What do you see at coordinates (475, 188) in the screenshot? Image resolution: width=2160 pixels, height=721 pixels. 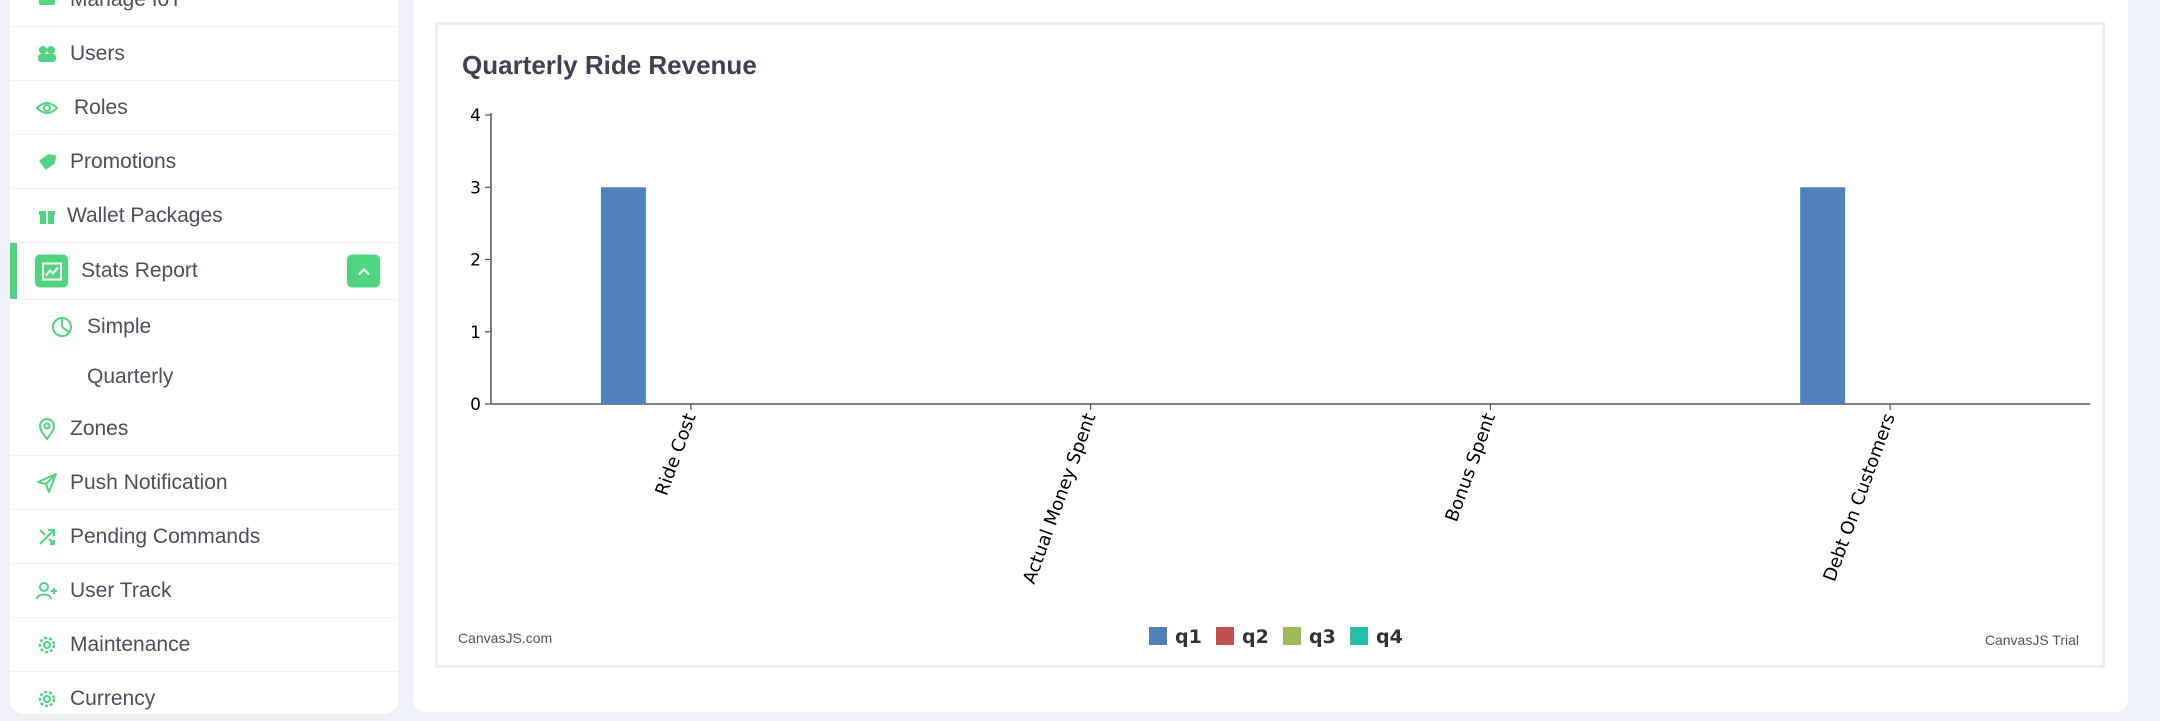 I see `y-tick-label: 3` at bounding box center [475, 188].